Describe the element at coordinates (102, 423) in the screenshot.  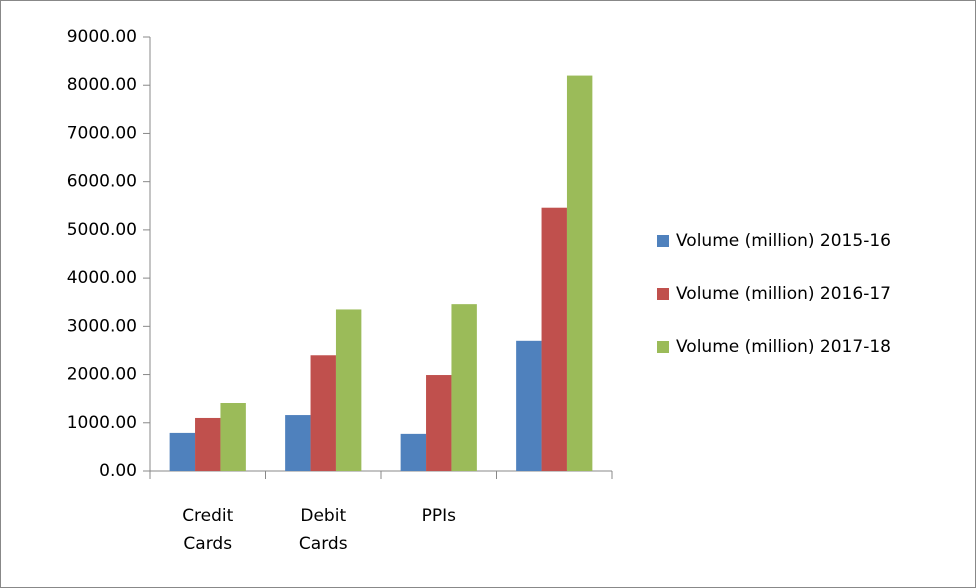
I see `y-tick-label: 1000.00` at that location.